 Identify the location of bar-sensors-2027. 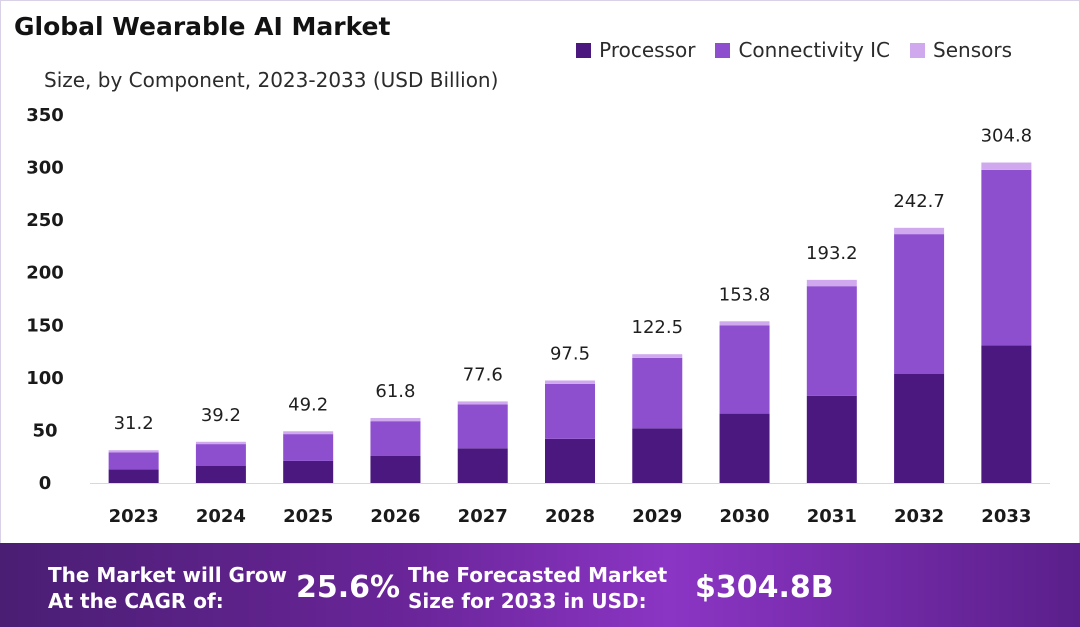
(482, 403).